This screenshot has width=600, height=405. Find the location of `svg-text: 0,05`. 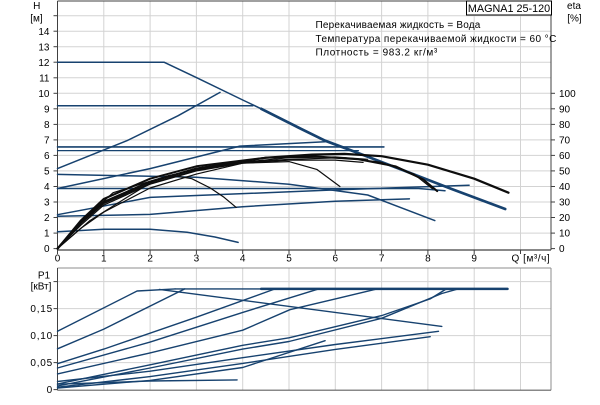

svg-text: 0,05 is located at coordinates (41, 363).